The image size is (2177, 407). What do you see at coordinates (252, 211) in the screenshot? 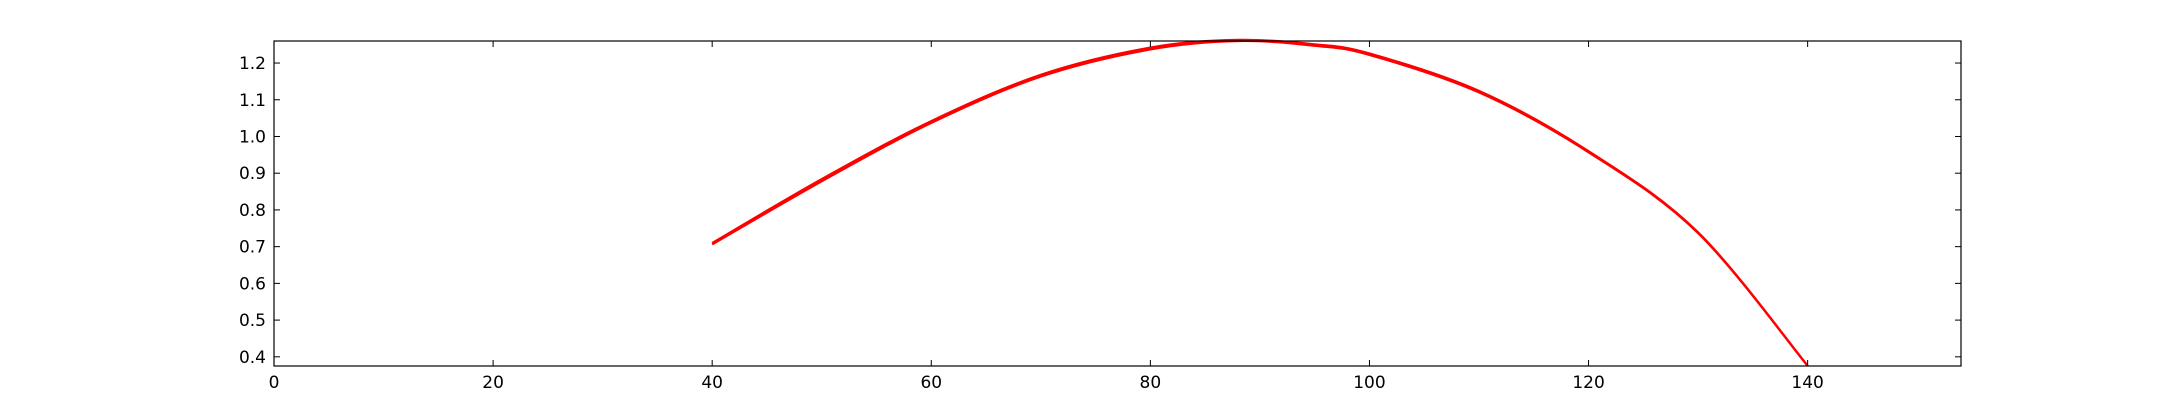
I see `y-tick-label: 0.8` at bounding box center [252, 211].